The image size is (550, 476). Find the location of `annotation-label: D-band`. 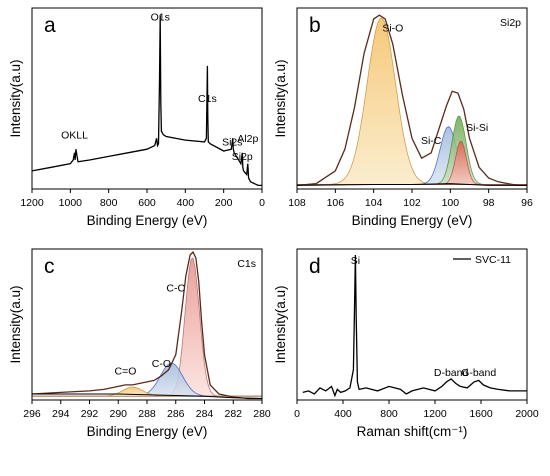

annotation-label: D-band is located at coordinates (451, 373).